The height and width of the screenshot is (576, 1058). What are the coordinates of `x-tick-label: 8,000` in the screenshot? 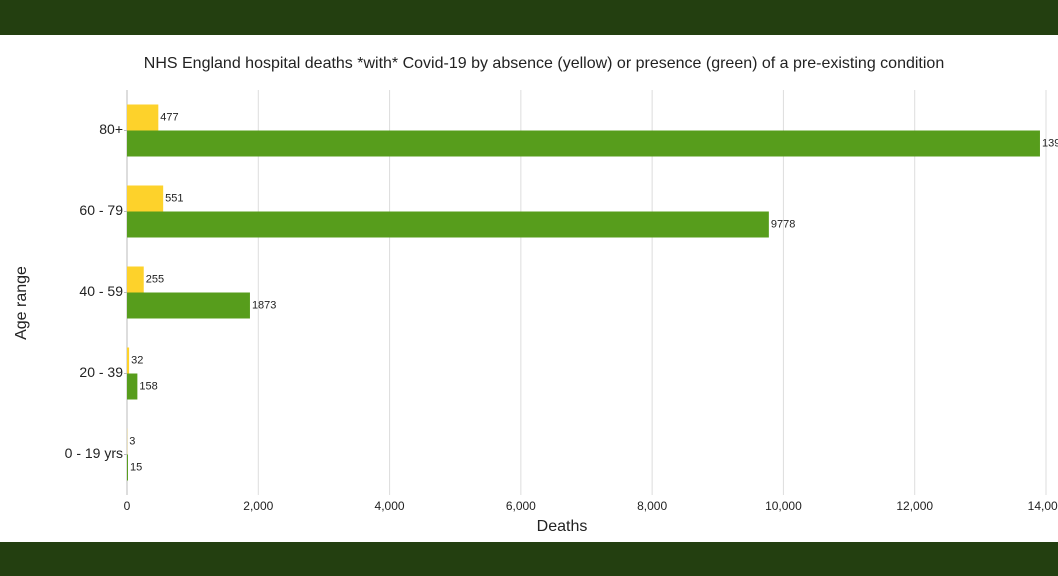 It's located at (652, 506).